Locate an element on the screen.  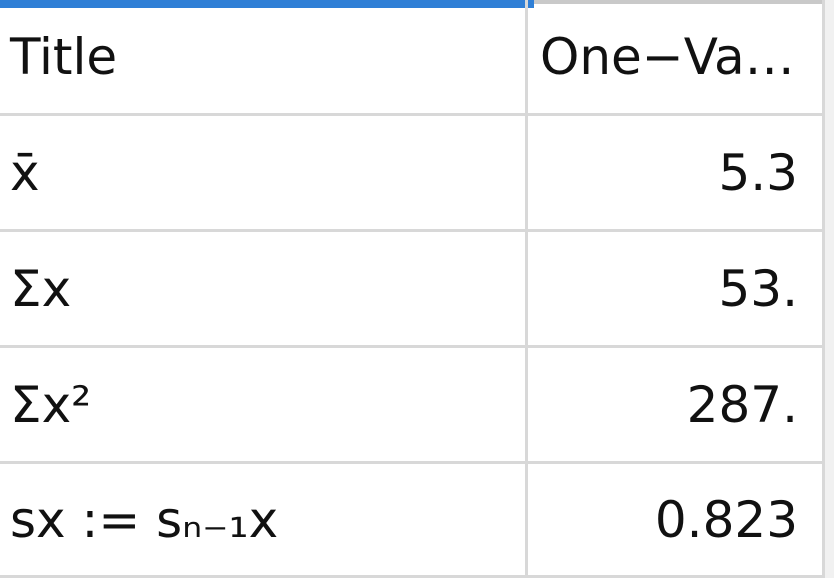
active-column-indicator is located at coordinates (267, 4).